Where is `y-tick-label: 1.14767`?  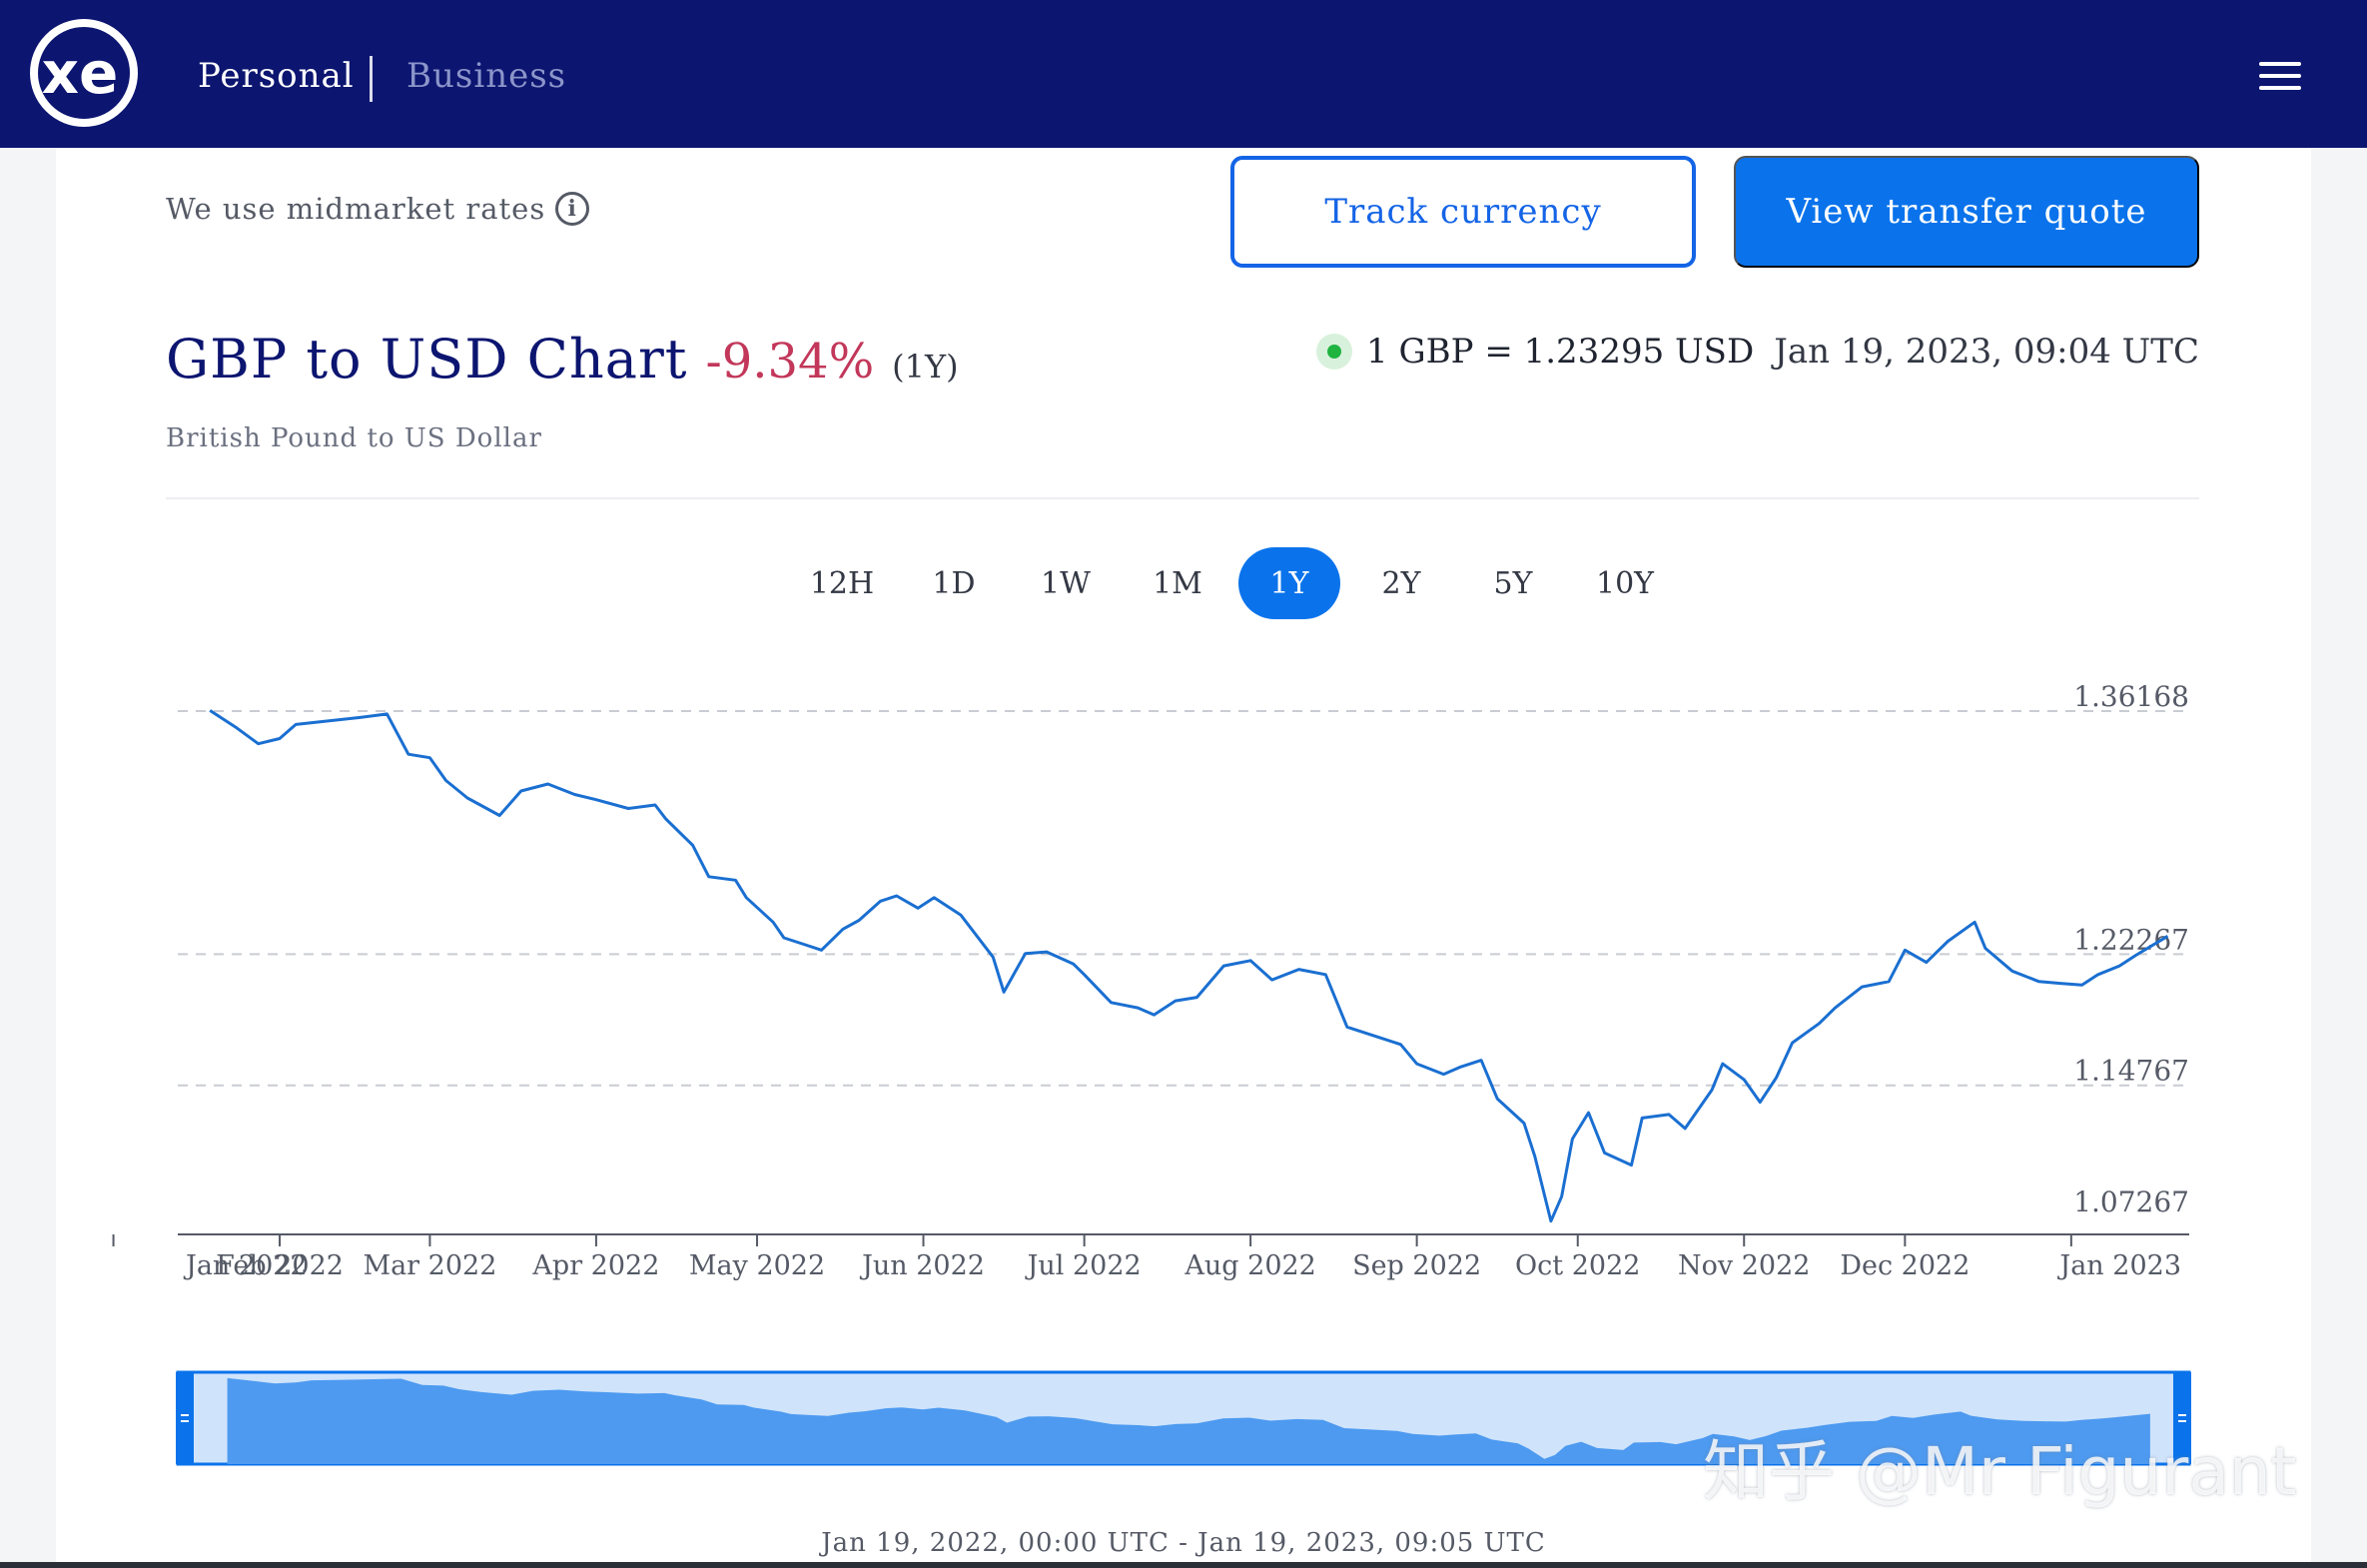 y-tick-label: 1.14767 is located at coordinates (2131, 1071).